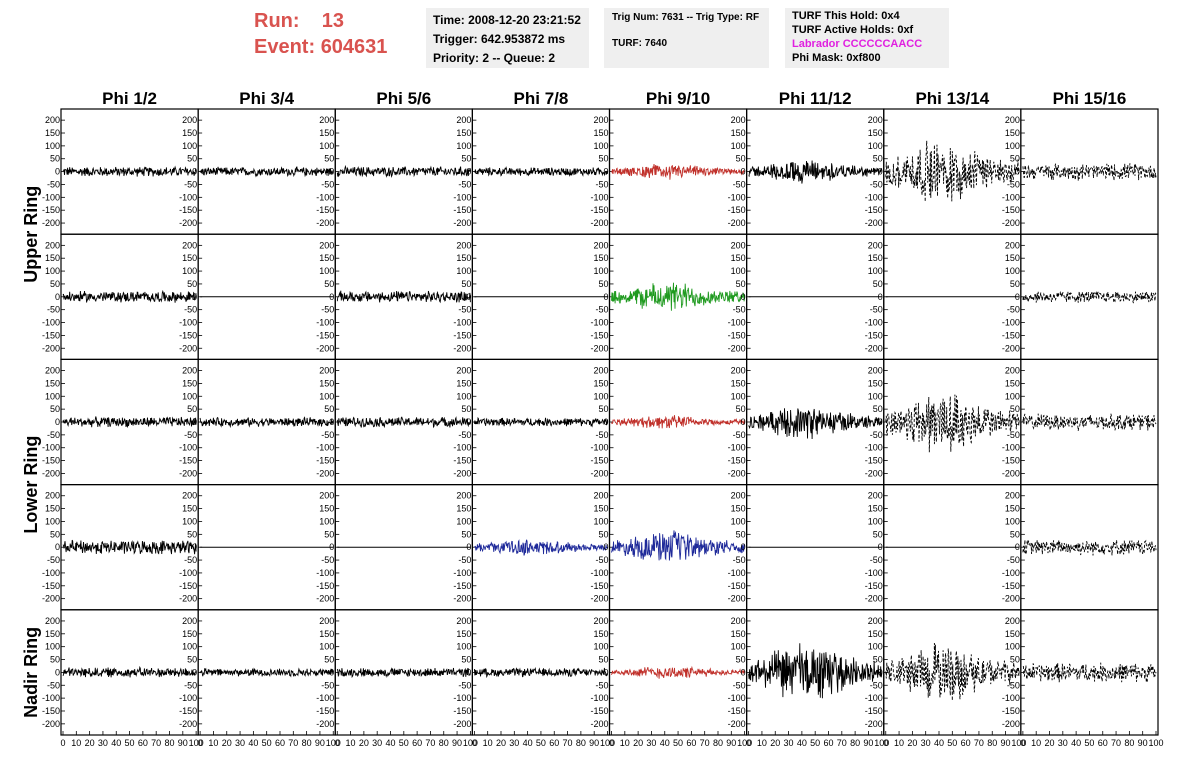 The height and width of the screenshot is (772, 1196). I want to click on run-value: 13, so click(333, 21).